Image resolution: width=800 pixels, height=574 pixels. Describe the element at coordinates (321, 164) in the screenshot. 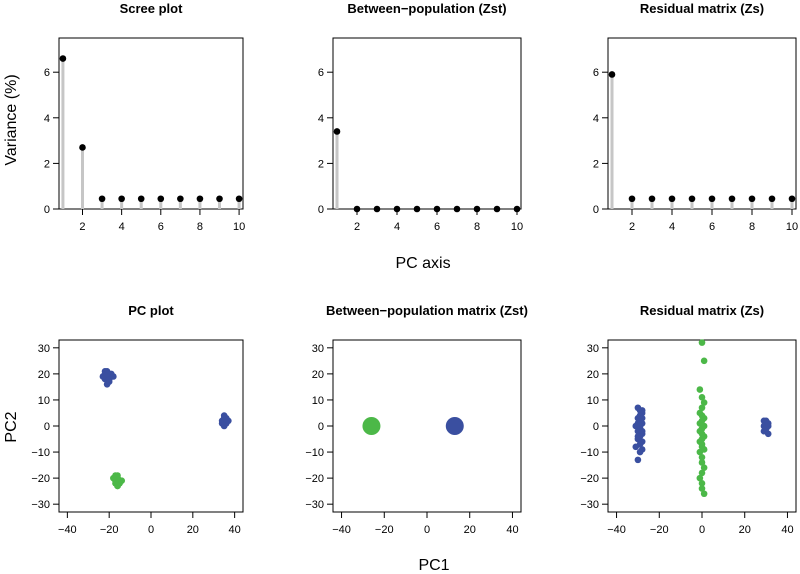

I see `y-tick-label: 2` at that location.